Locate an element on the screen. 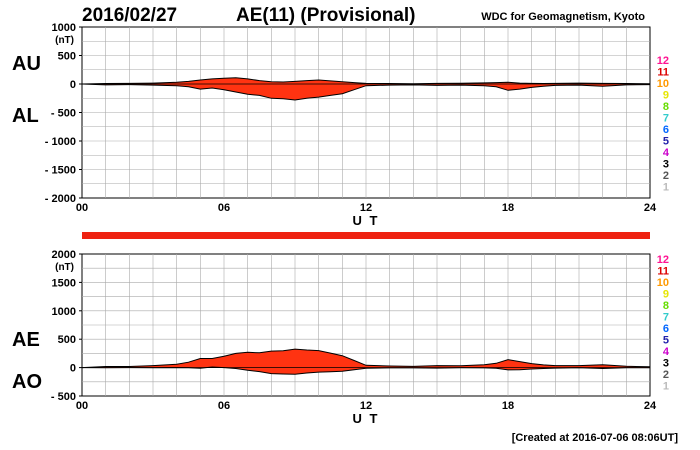 Image resolution: width=700 pixels, height=450 pixels. date-title: 2016/02/27 is located at coordinates (130, 15).